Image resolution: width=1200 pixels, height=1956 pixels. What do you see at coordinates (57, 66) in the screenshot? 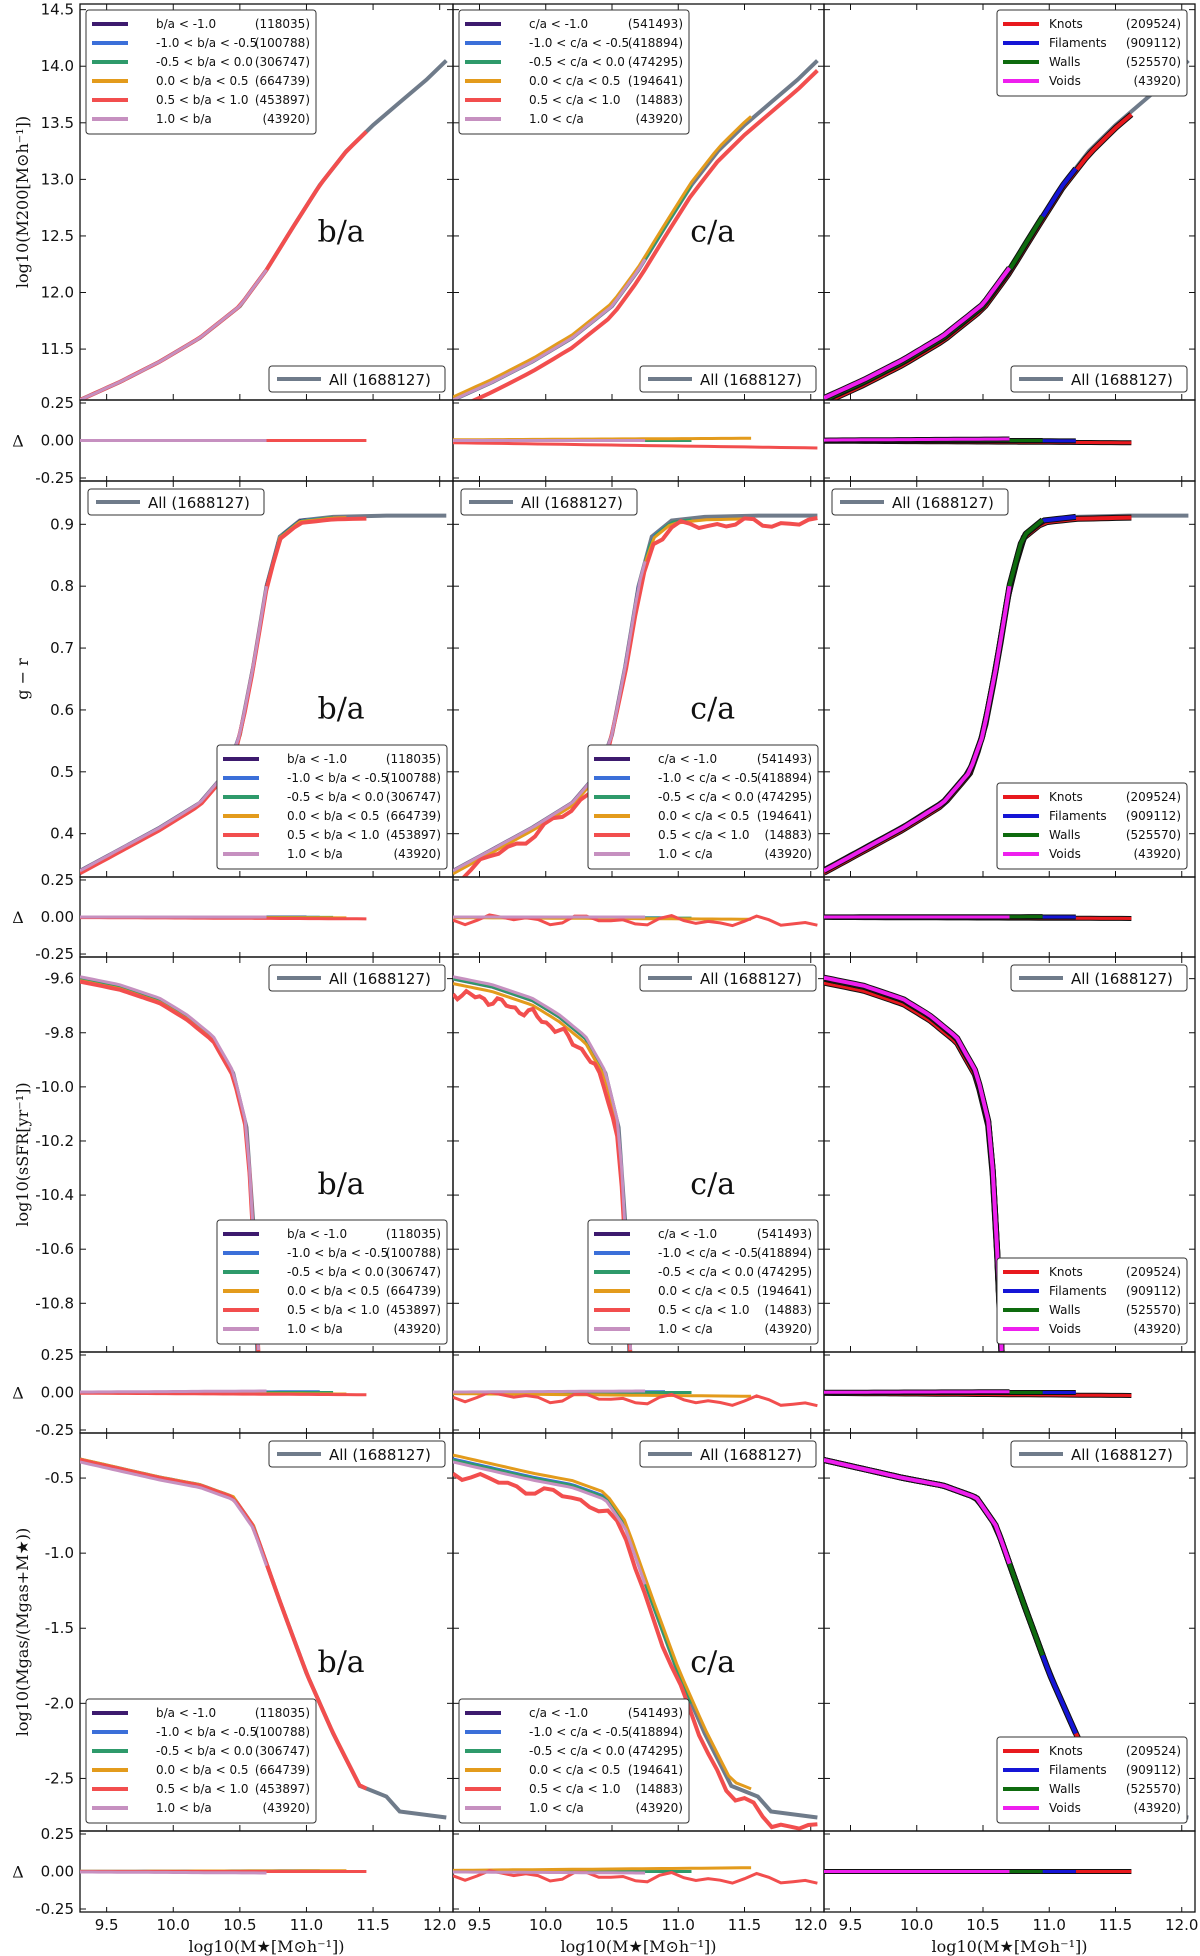
I see `y-tick-label: 14.0` at bounding box center [57, 66].